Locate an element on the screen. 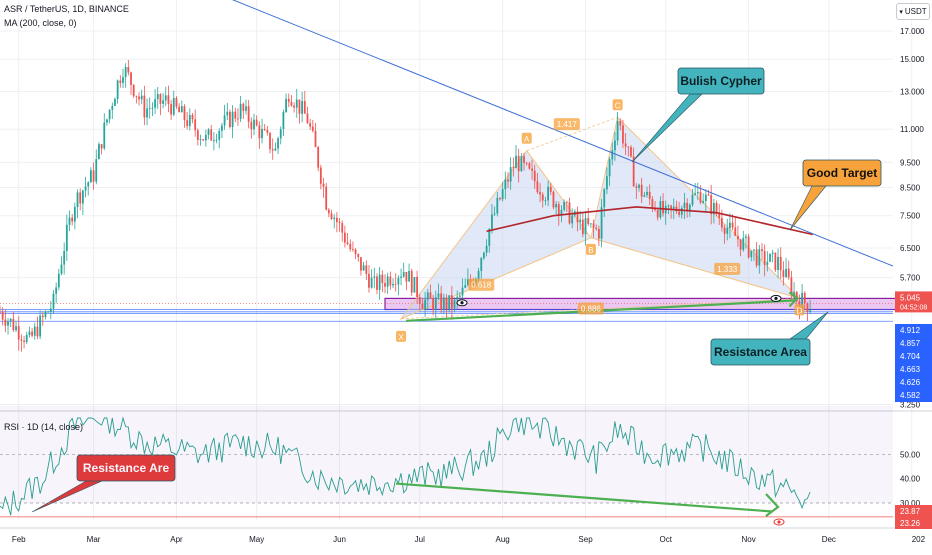 The height and width of the screenshot is (555, 932). eye-pupil is located at coordinates (776, 298).